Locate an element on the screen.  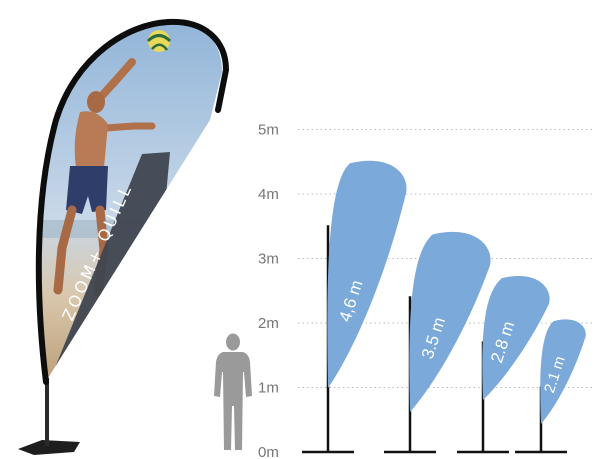
flag-4: 2.1 m is located at coordinates (550, 386).